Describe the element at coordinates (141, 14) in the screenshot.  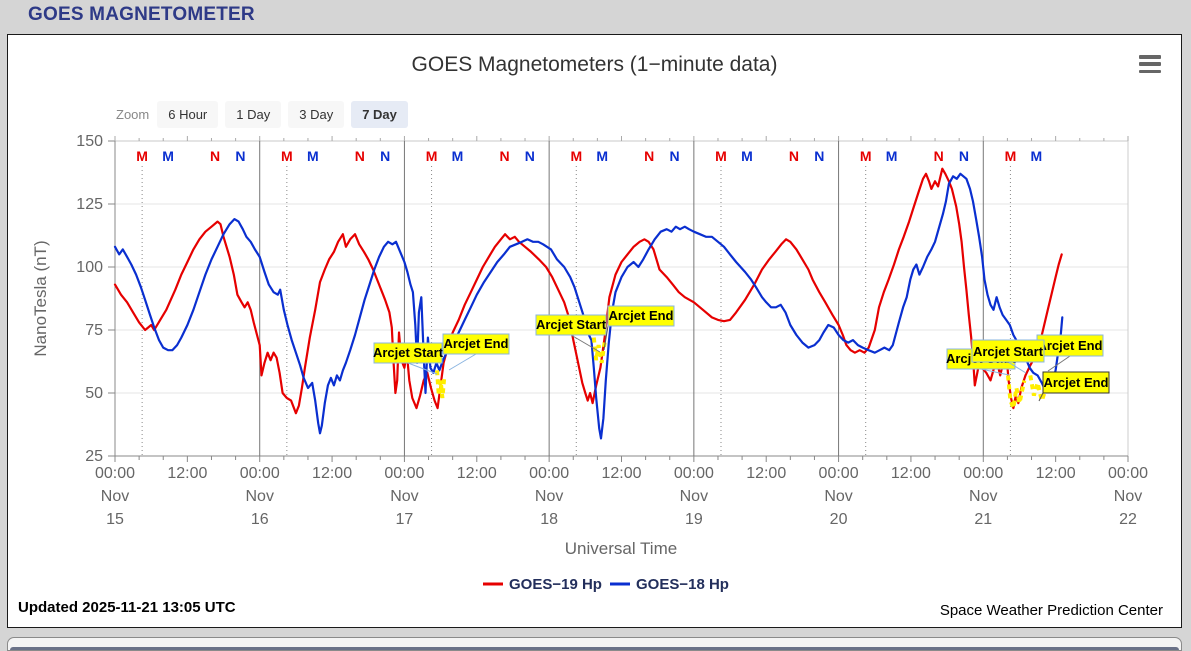
I see `page-title: GOES MAGNETOMETER` at that location.